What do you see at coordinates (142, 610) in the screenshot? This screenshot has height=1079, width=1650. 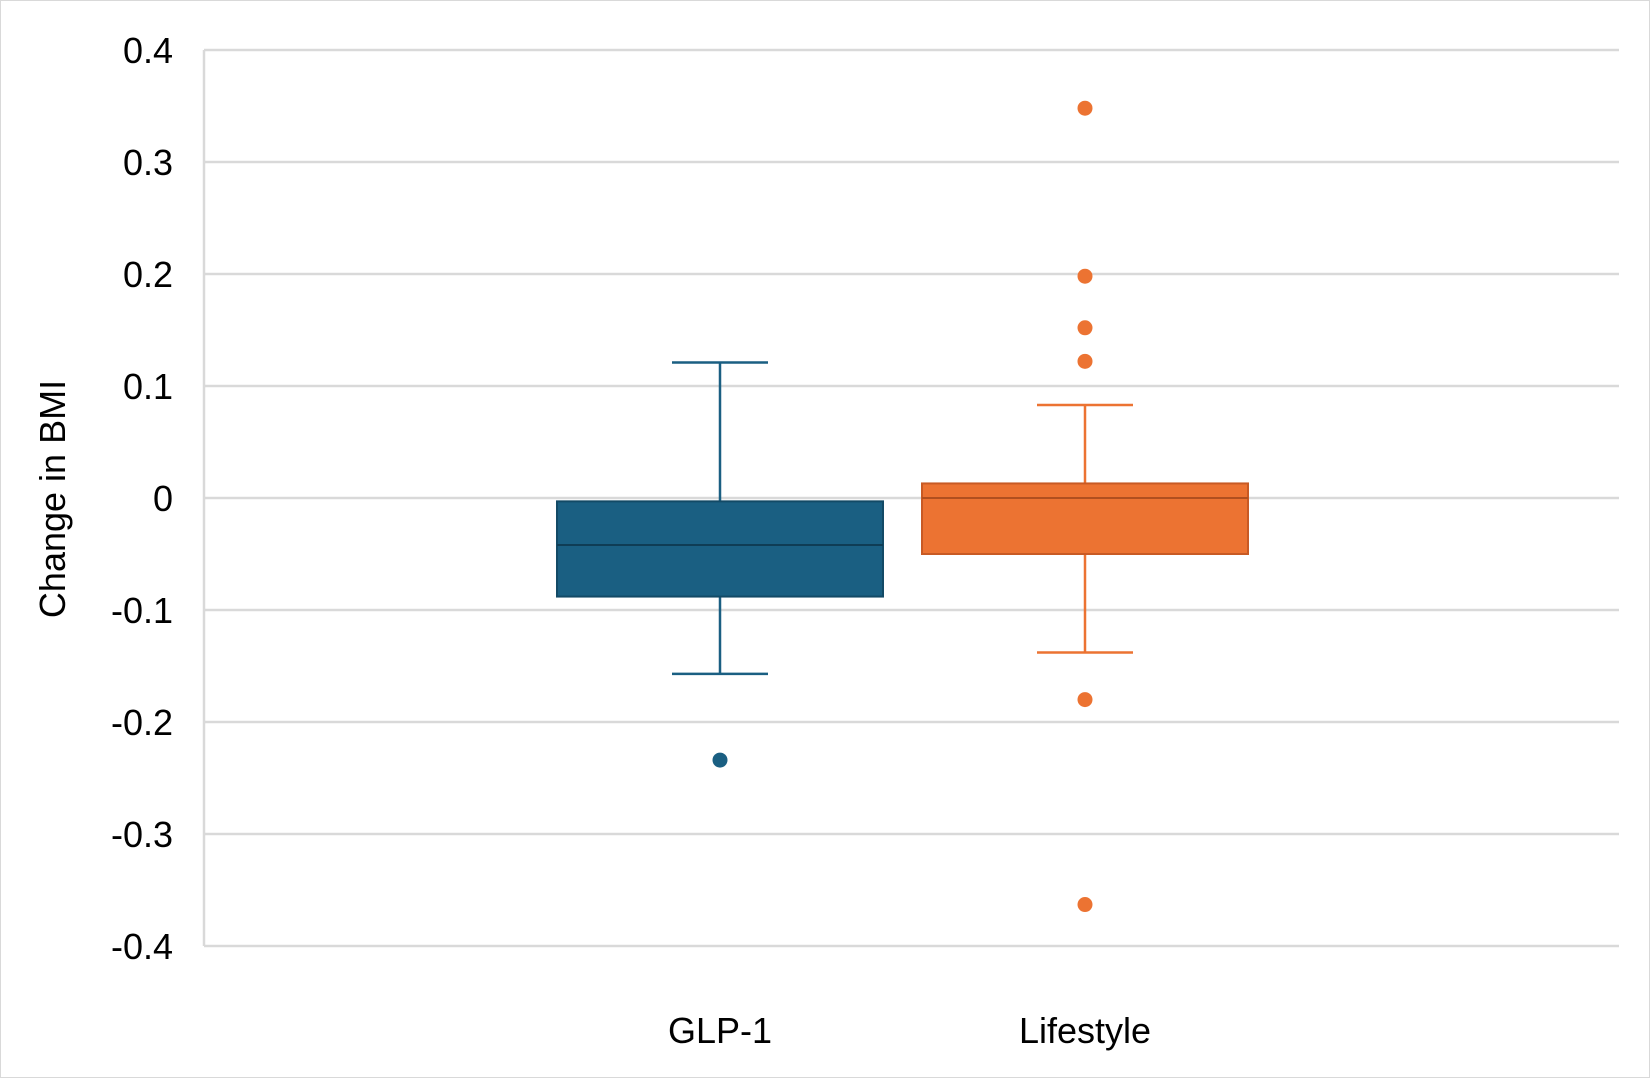 I see `y-tick-label: -0.1` at bounding box center [142, 610].